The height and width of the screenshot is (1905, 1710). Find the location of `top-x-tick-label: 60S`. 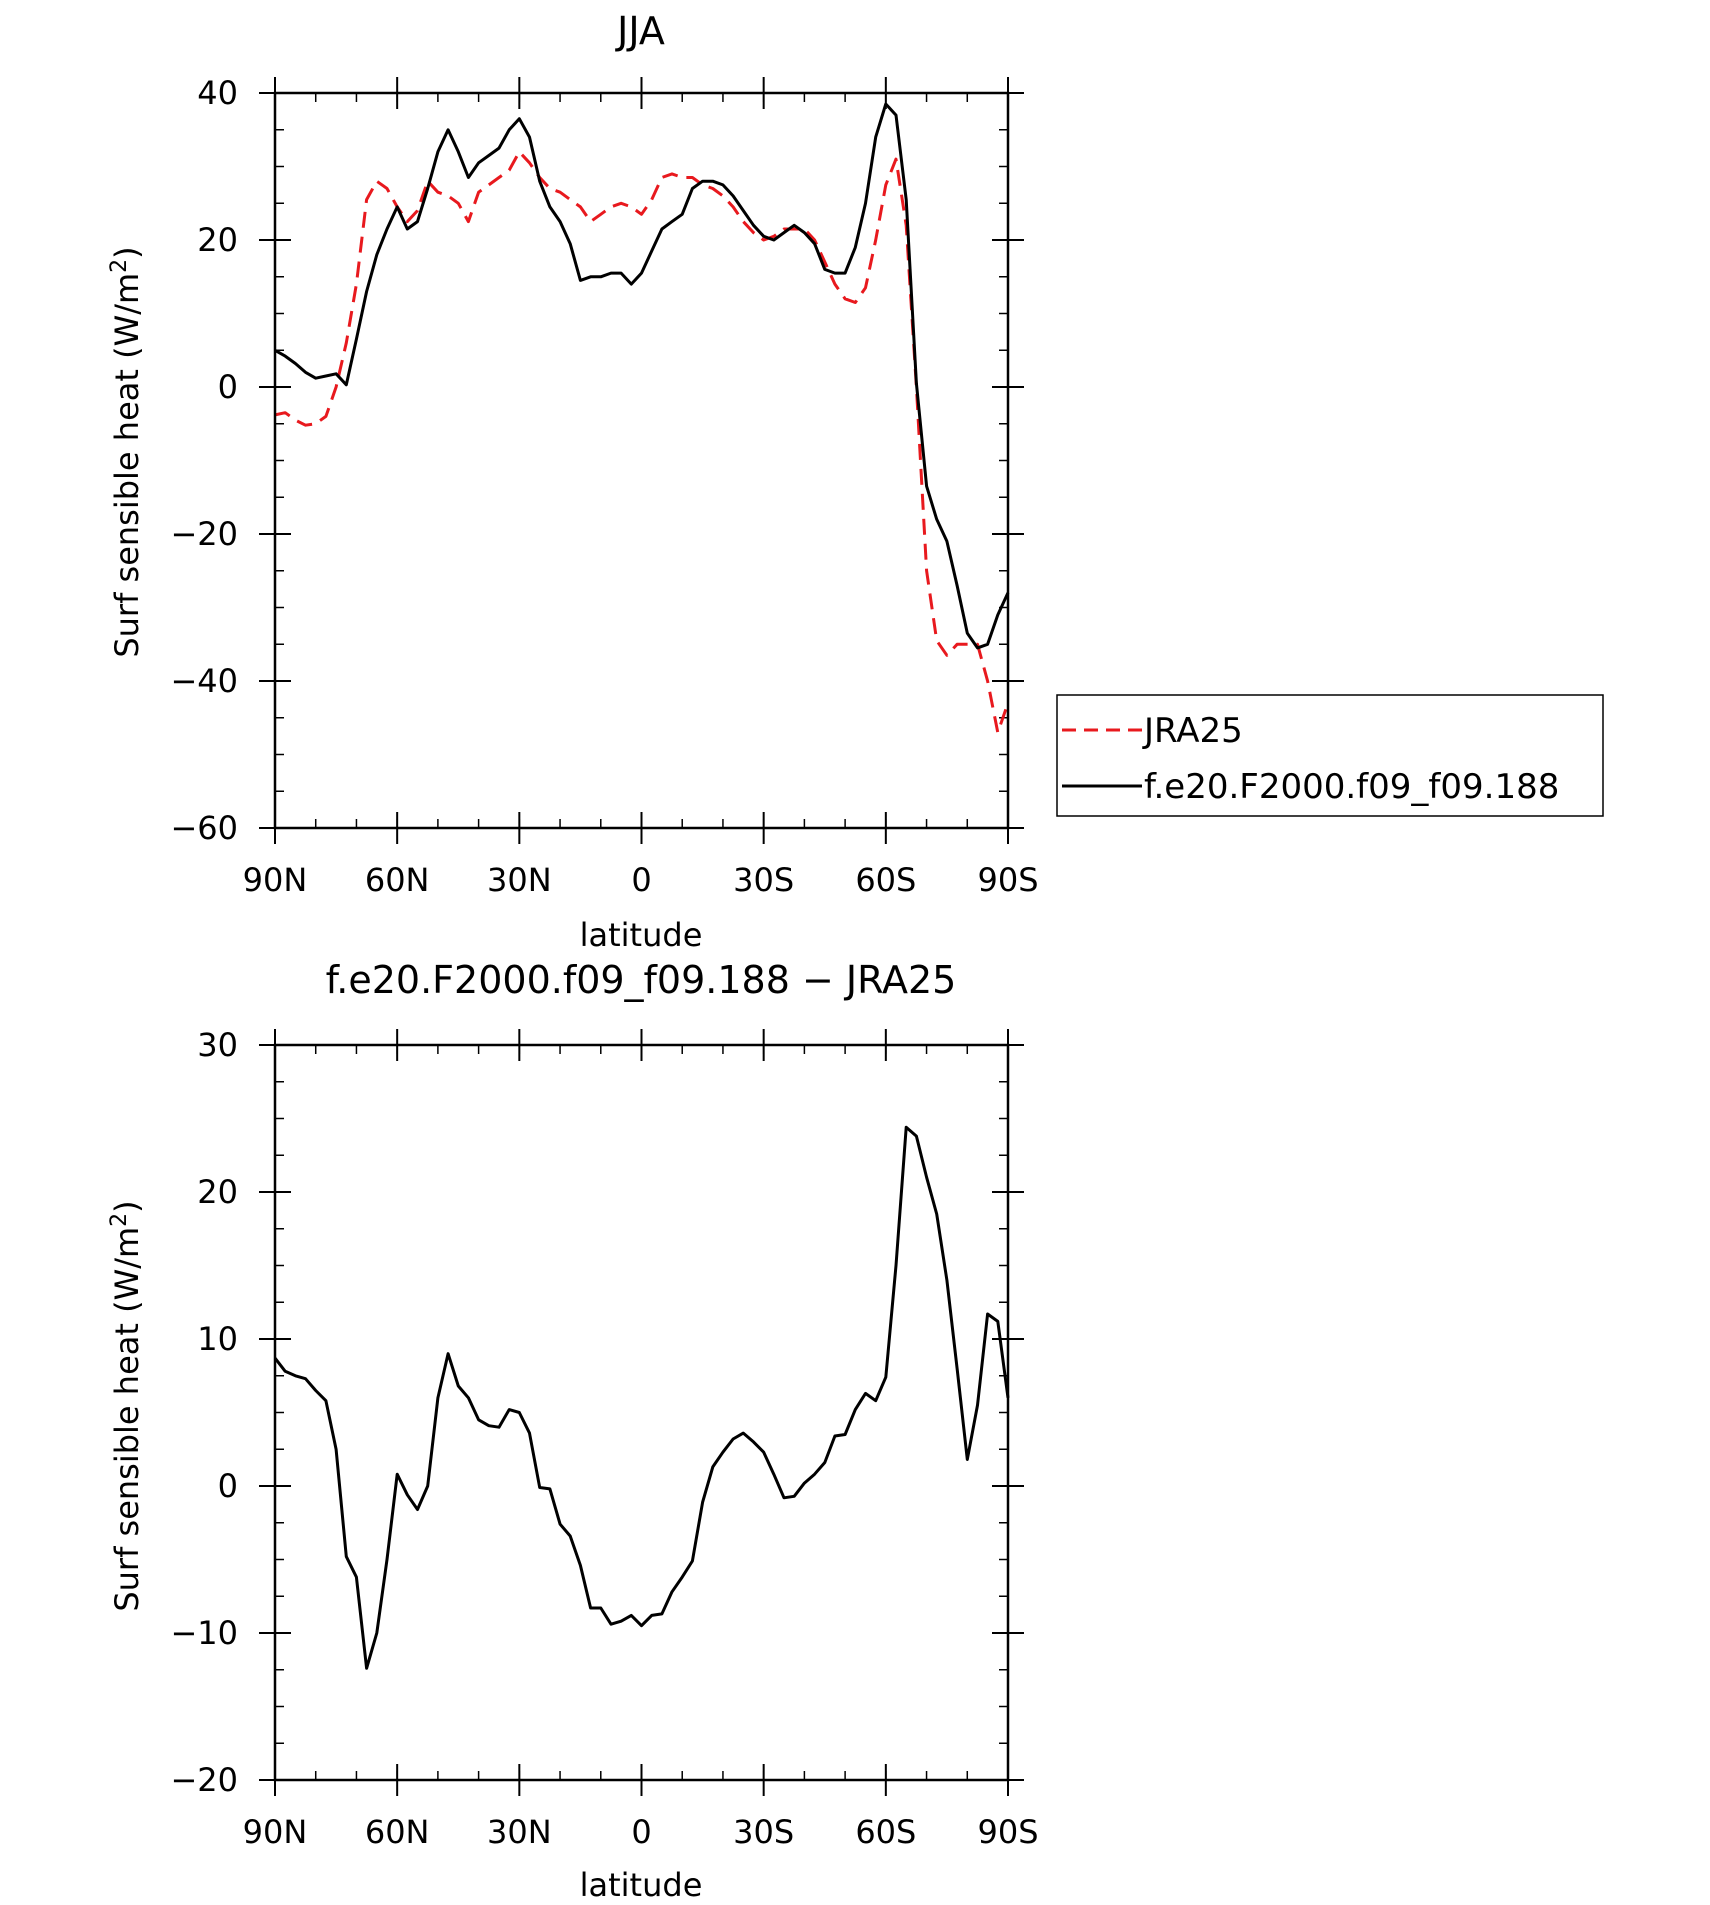

top-x-tick-label: 60S is located at coordinates (885, 880).